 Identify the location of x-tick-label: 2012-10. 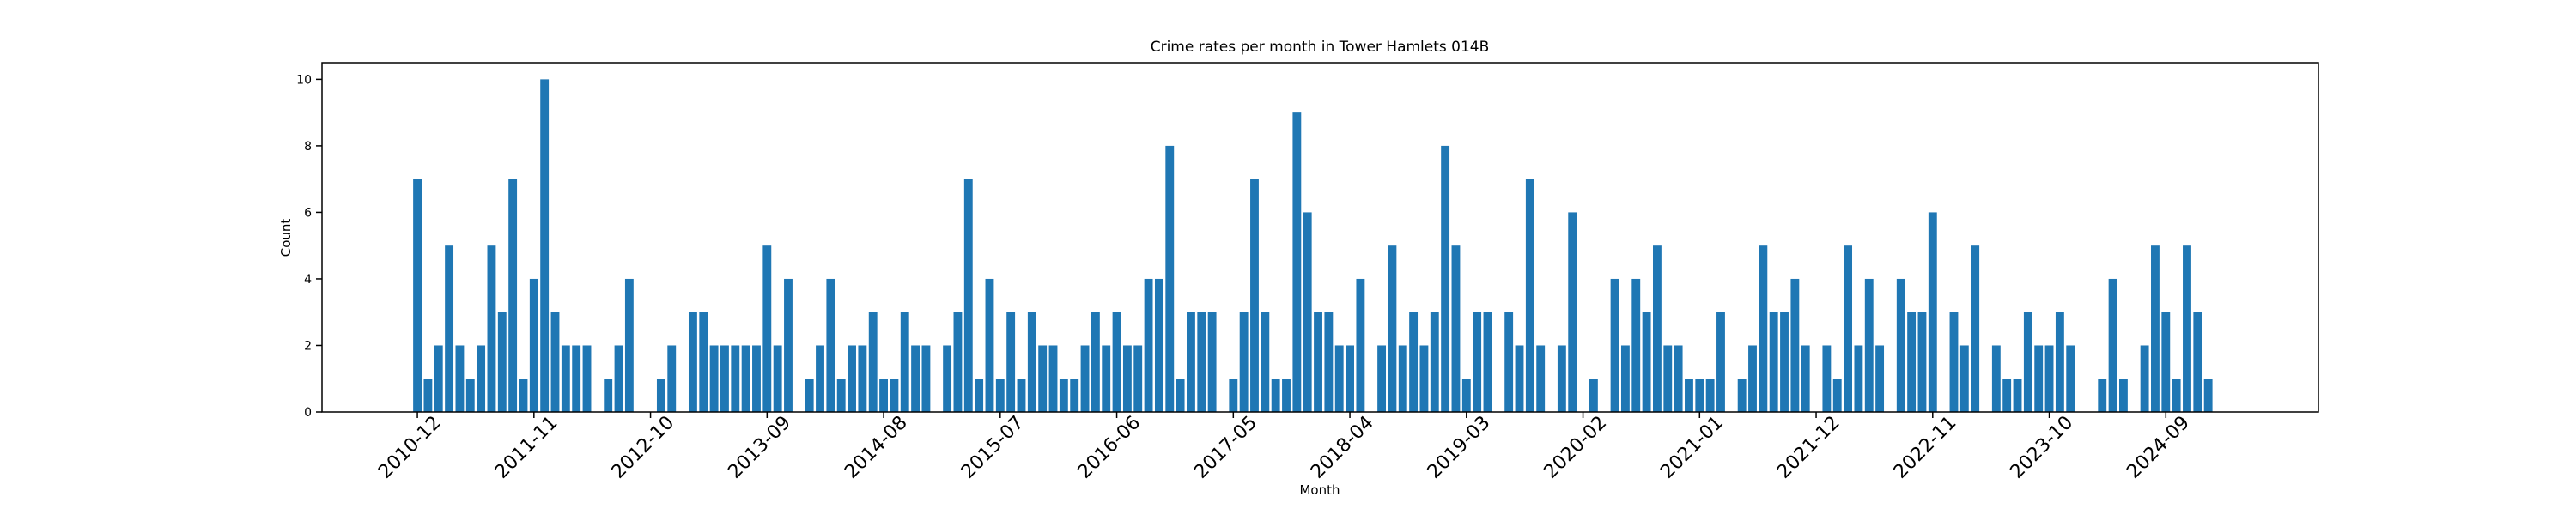
(643, 447).